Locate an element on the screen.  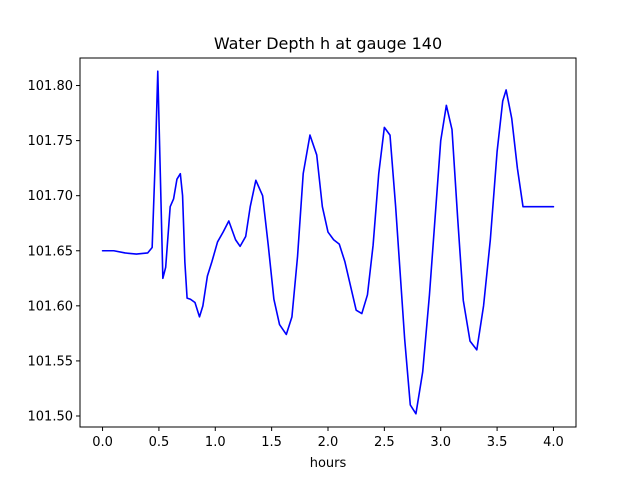
x-tick-label: 2.0 is located at coordinates (328, 442).